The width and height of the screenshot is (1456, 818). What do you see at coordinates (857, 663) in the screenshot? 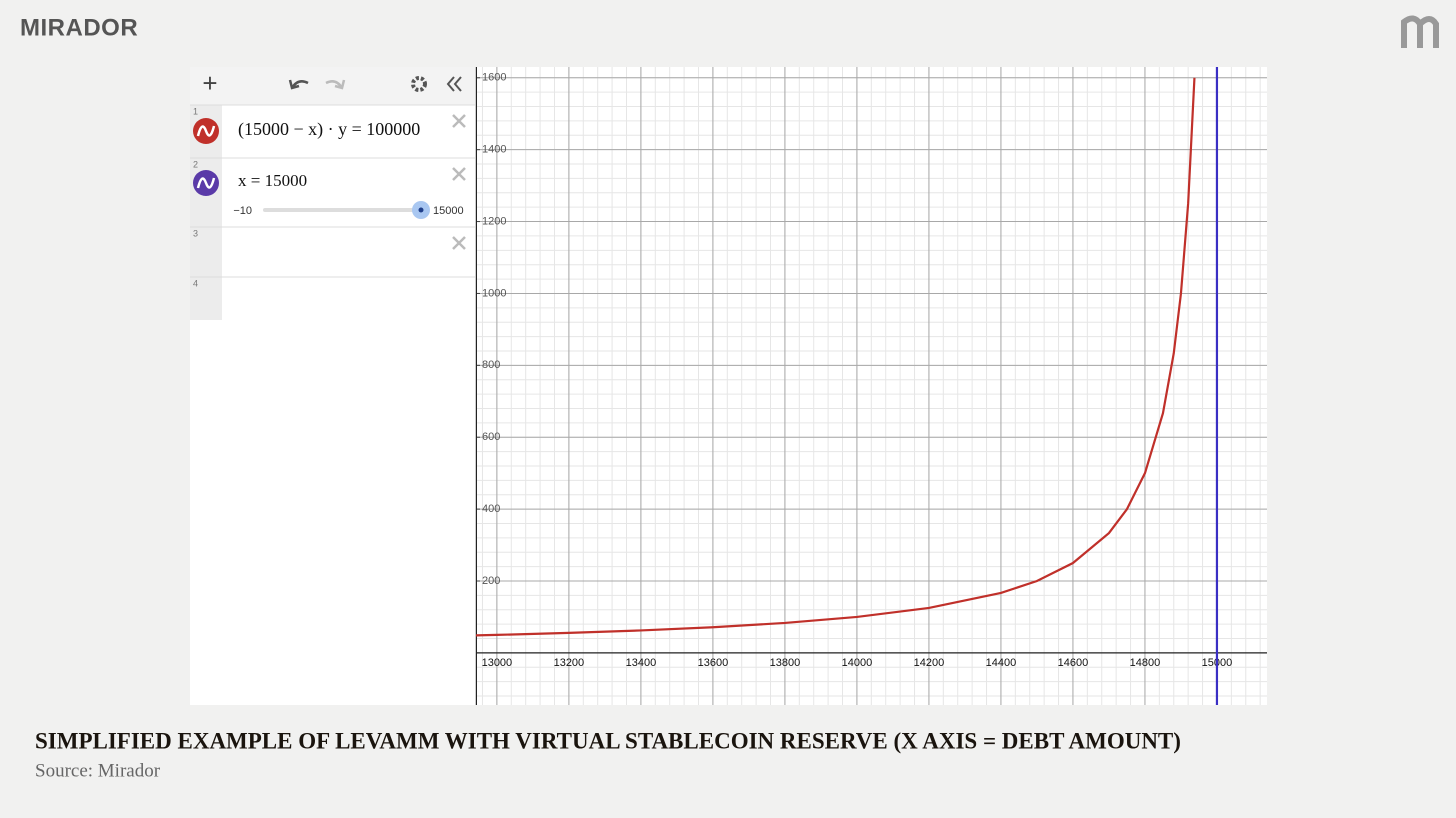
I see `x-tick-label: 14000` at bounding box center [857, 663].